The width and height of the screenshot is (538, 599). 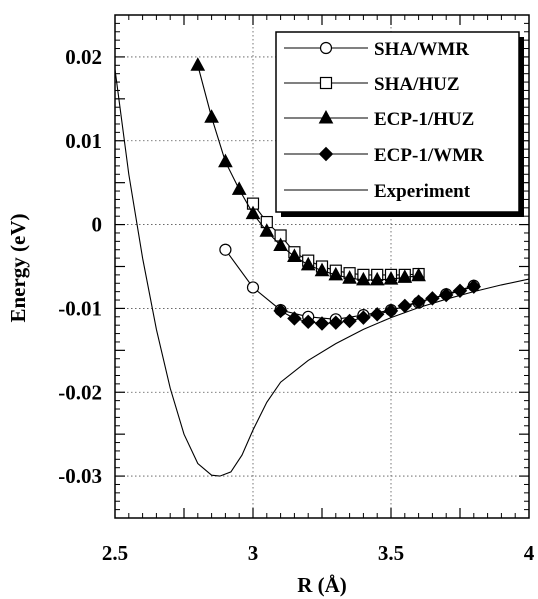 I want to click on x-tick-label: 4, so click(x=529, y=553).